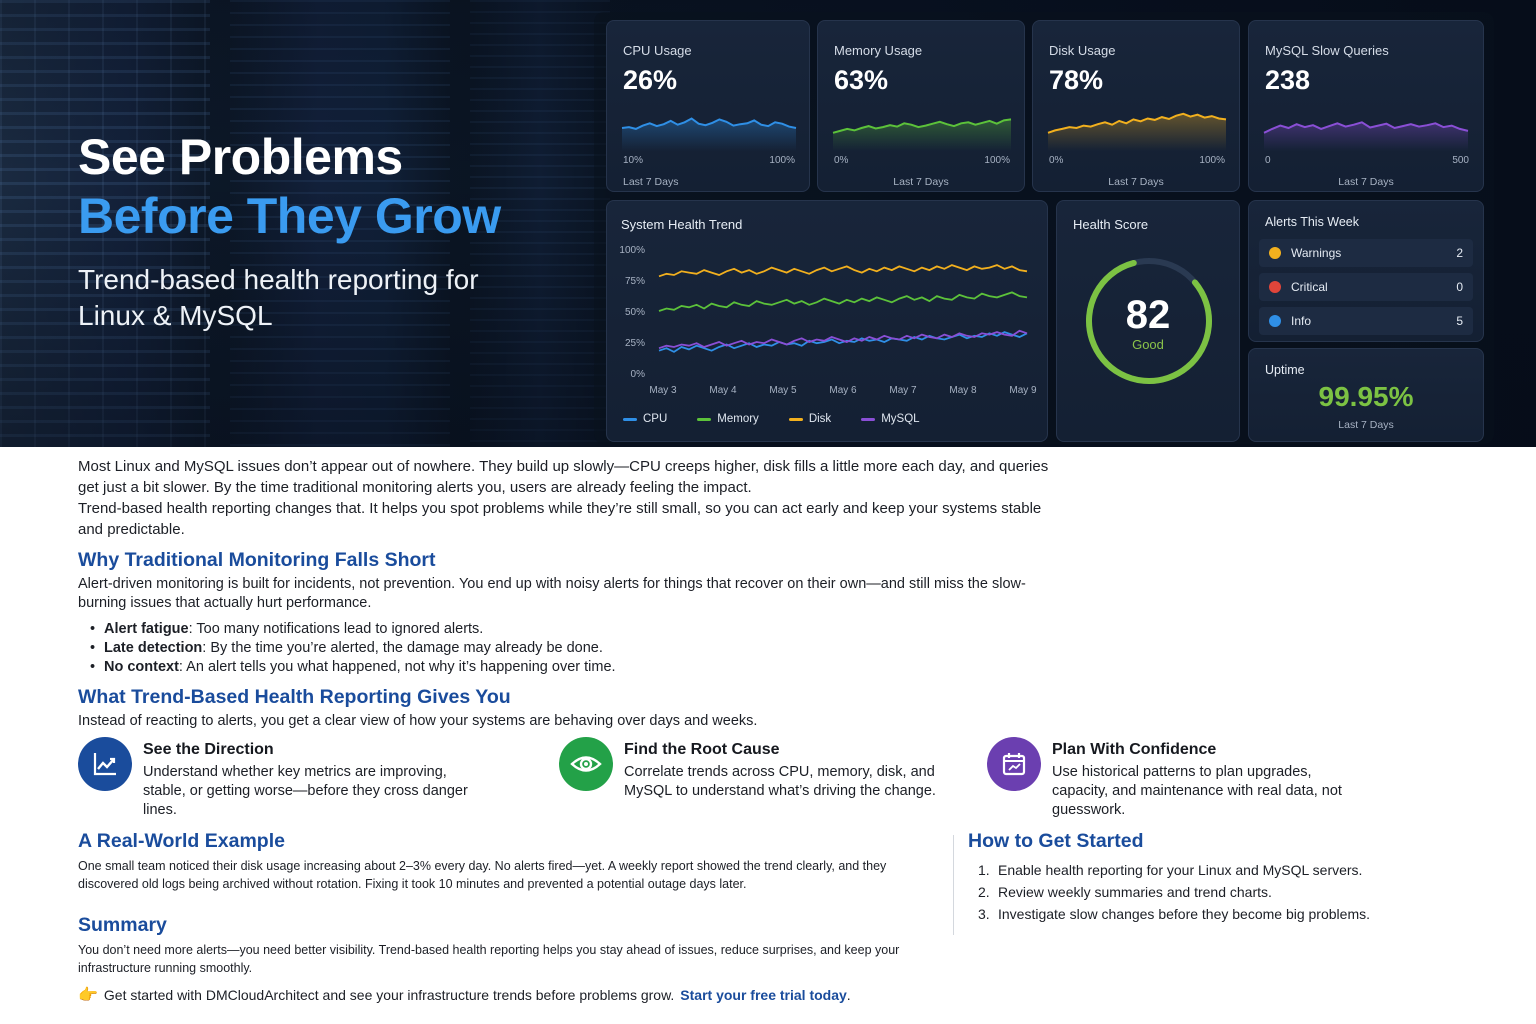 This screenshot has height=1024, width=1536. I want to click on legend-item-disk: Disk, so click(809, 419).